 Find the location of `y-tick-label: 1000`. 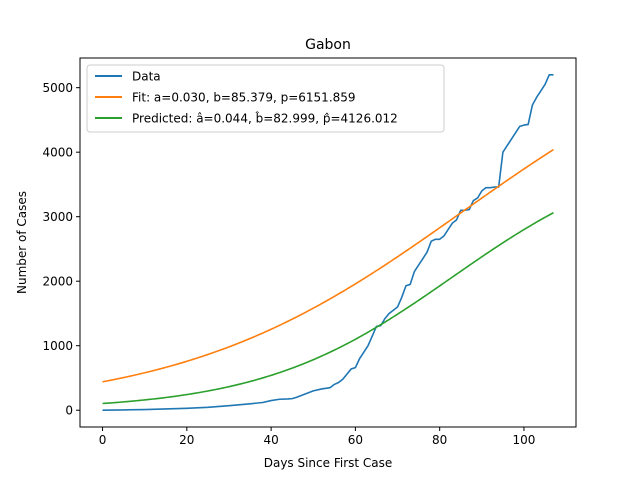

y-tick-label: 1000 is located at coordinates (57, 346).